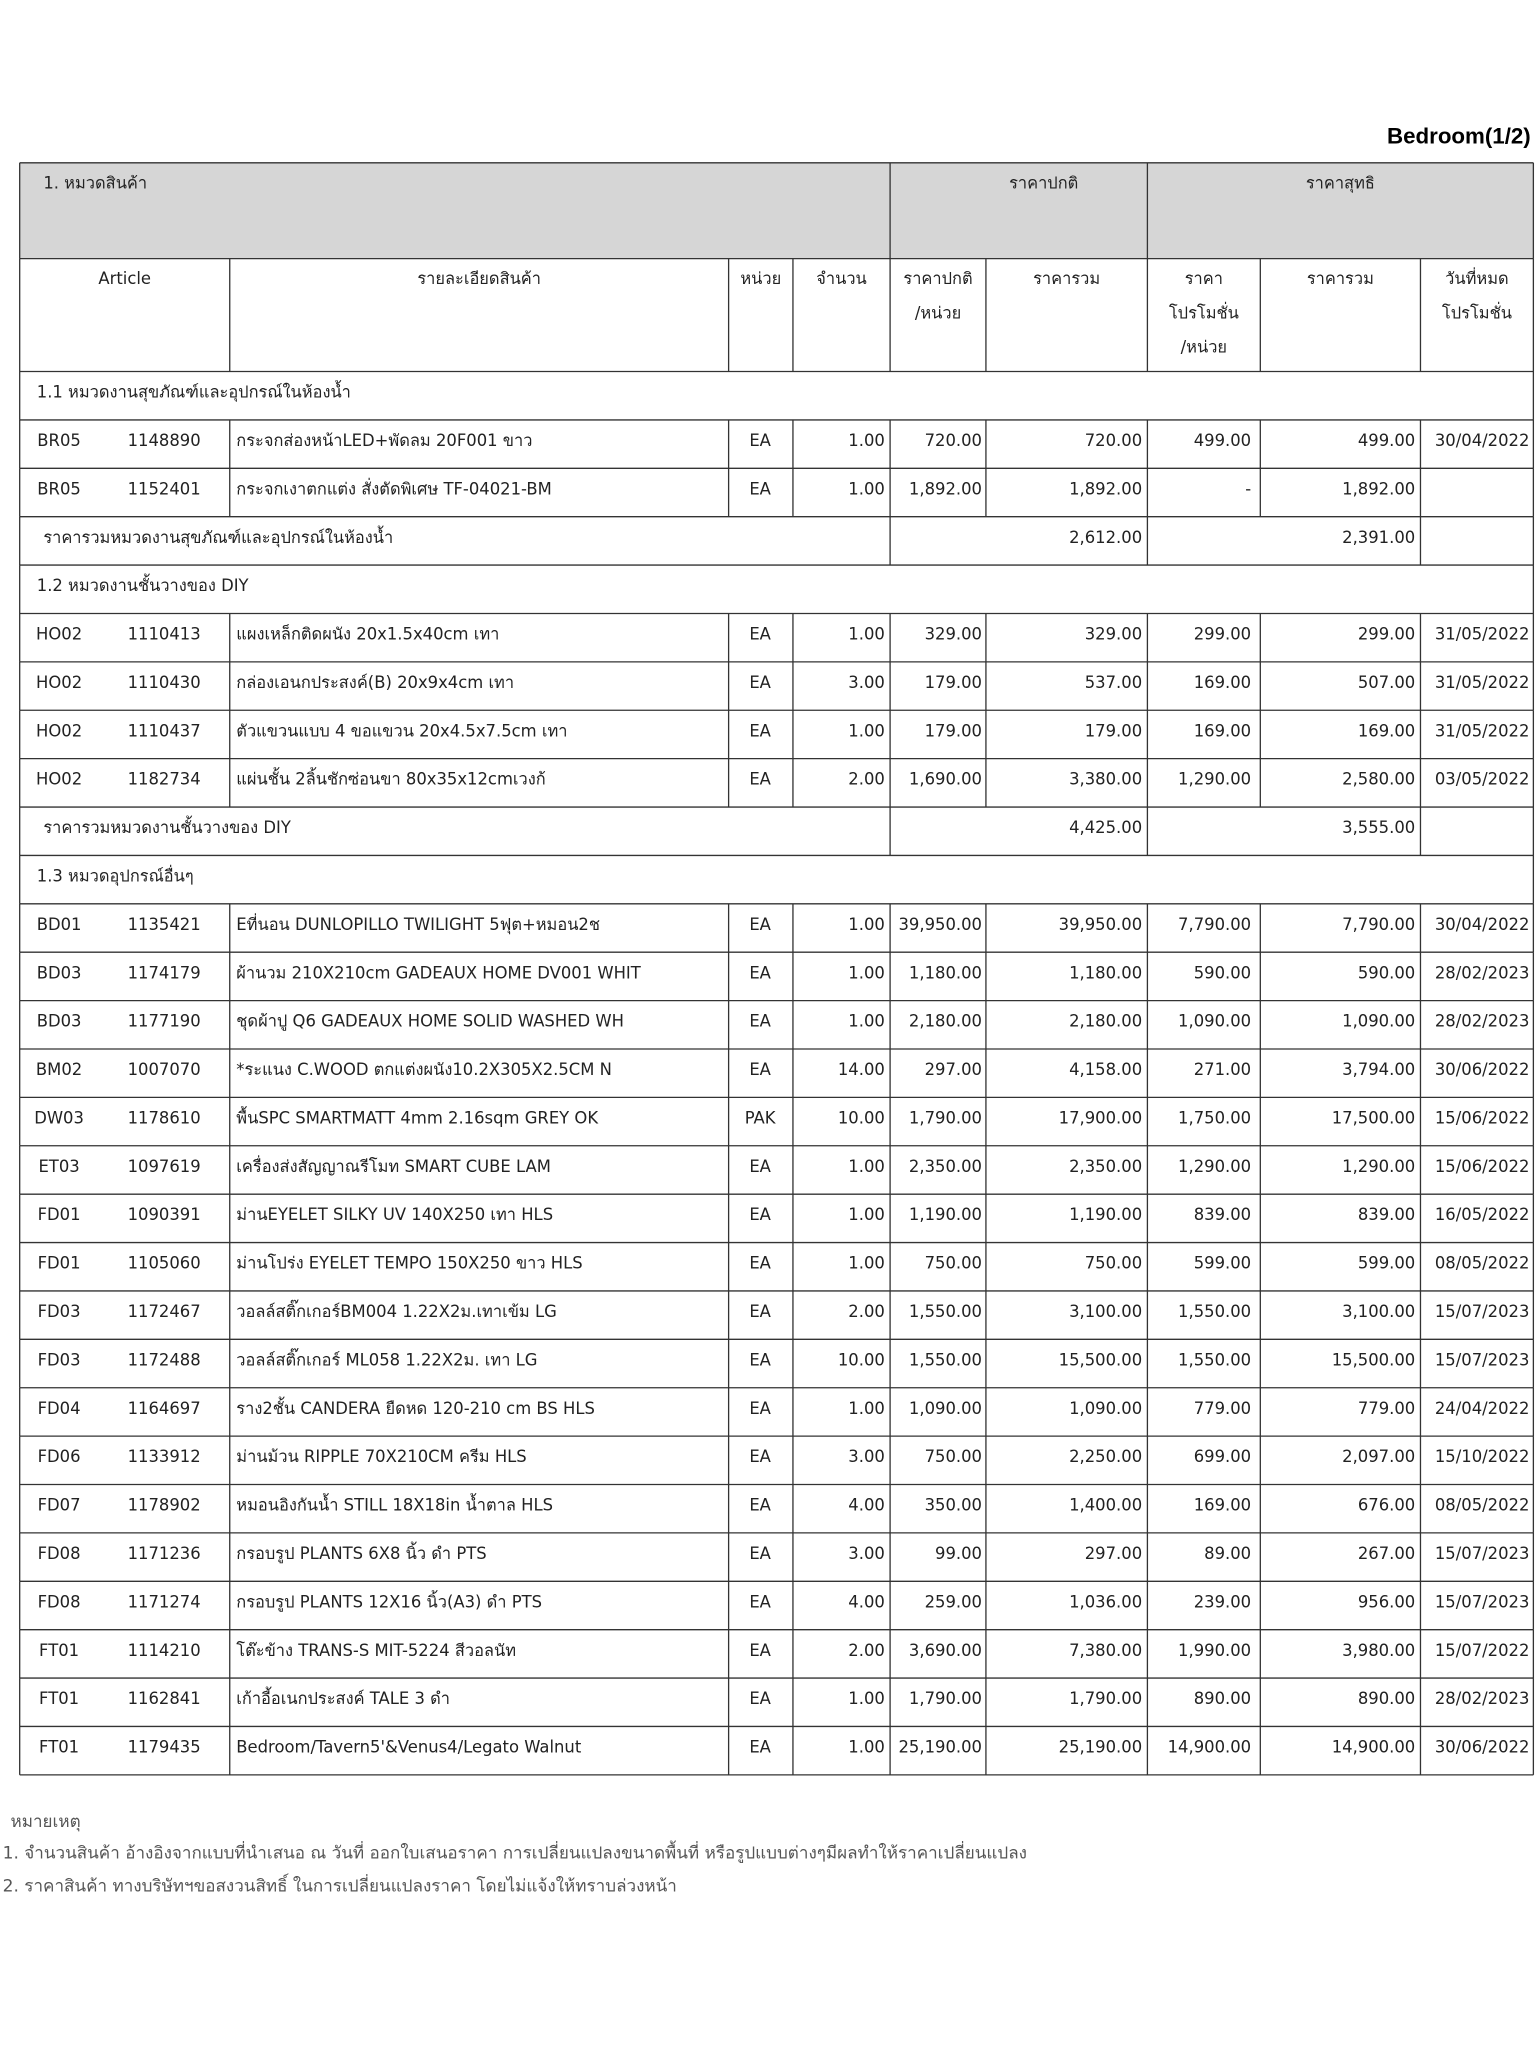  Describe the element at coordinates (1482, 1505) in the screenshot. I see `cell: 08/05/2022` at that location.